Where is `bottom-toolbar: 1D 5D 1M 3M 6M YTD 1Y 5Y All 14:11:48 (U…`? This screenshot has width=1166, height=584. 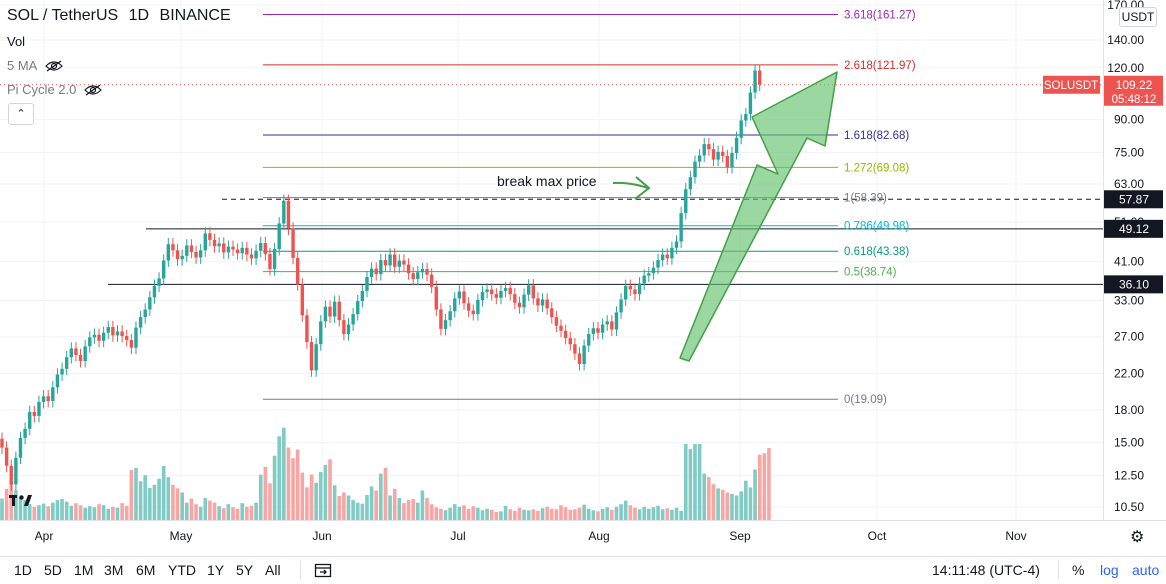
bottom-toolbar: 1D 5D 1M 3M 6M YTD 1Y 5Y All 14:11:48 (U… is located at coordinates (583, 570).